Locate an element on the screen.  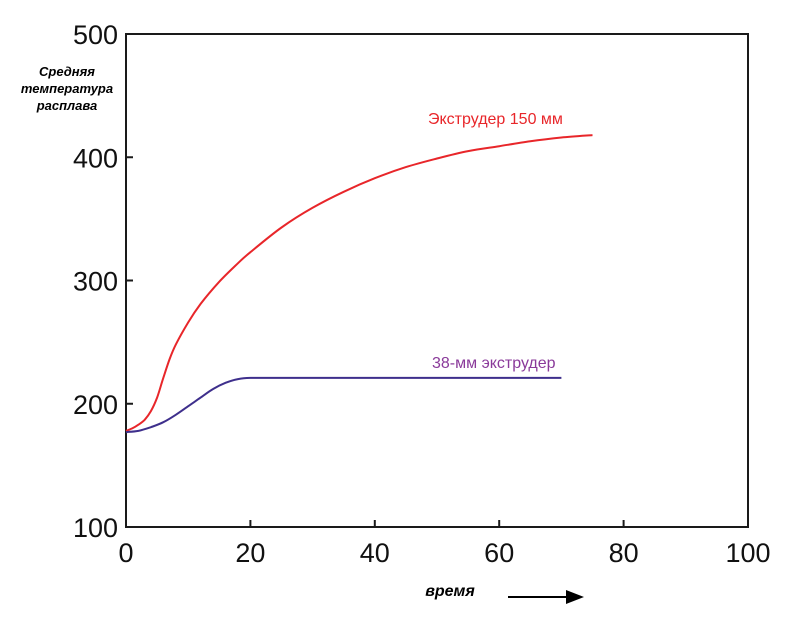
x-tick-label: 80 is located at coordinates (624, 553).